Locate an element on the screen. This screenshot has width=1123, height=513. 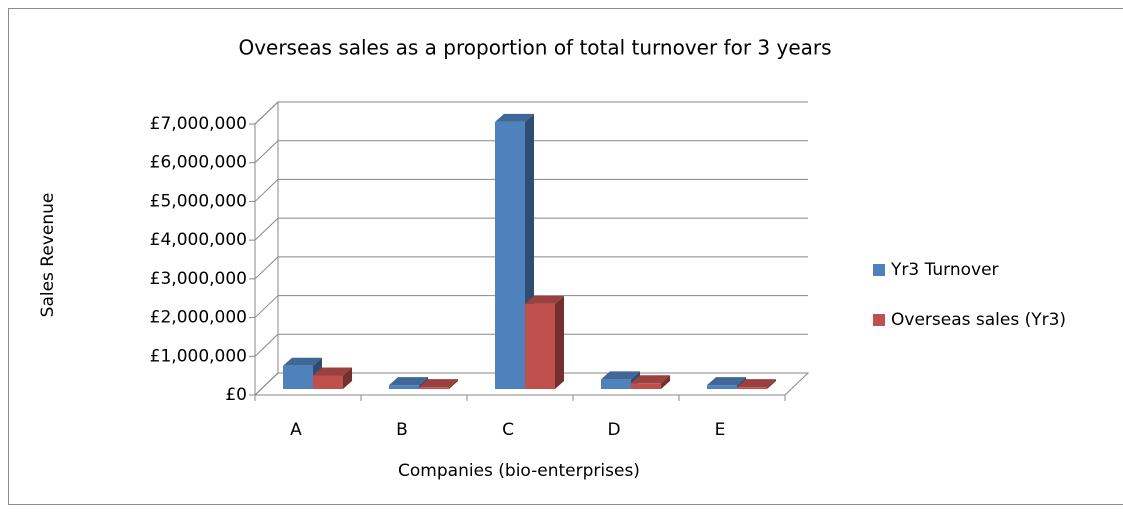
y-tick-label: £1,000,000 is located at coordinates (198, 356).